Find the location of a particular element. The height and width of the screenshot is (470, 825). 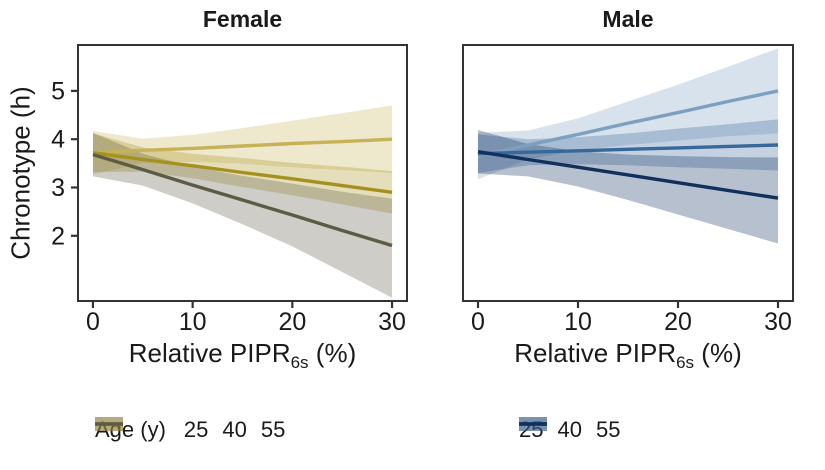

y-tick-label: 3 is located at coordinates (58, 188).